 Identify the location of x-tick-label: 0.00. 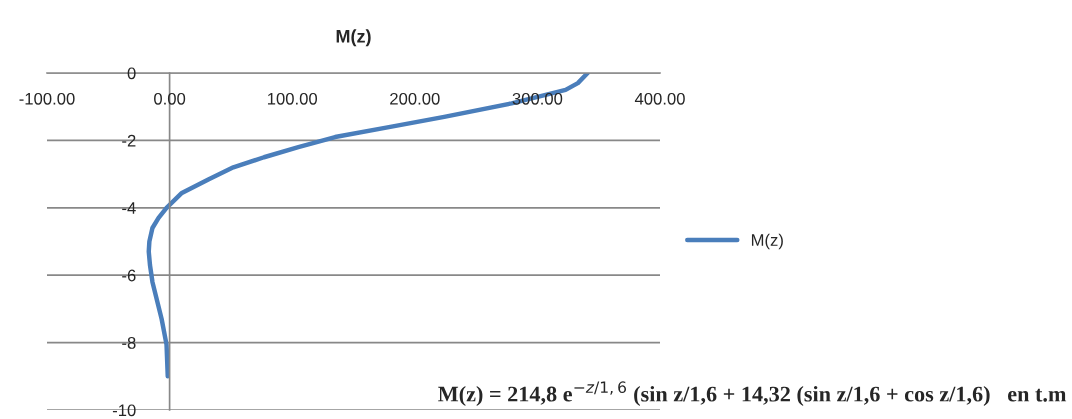
(170, 98).